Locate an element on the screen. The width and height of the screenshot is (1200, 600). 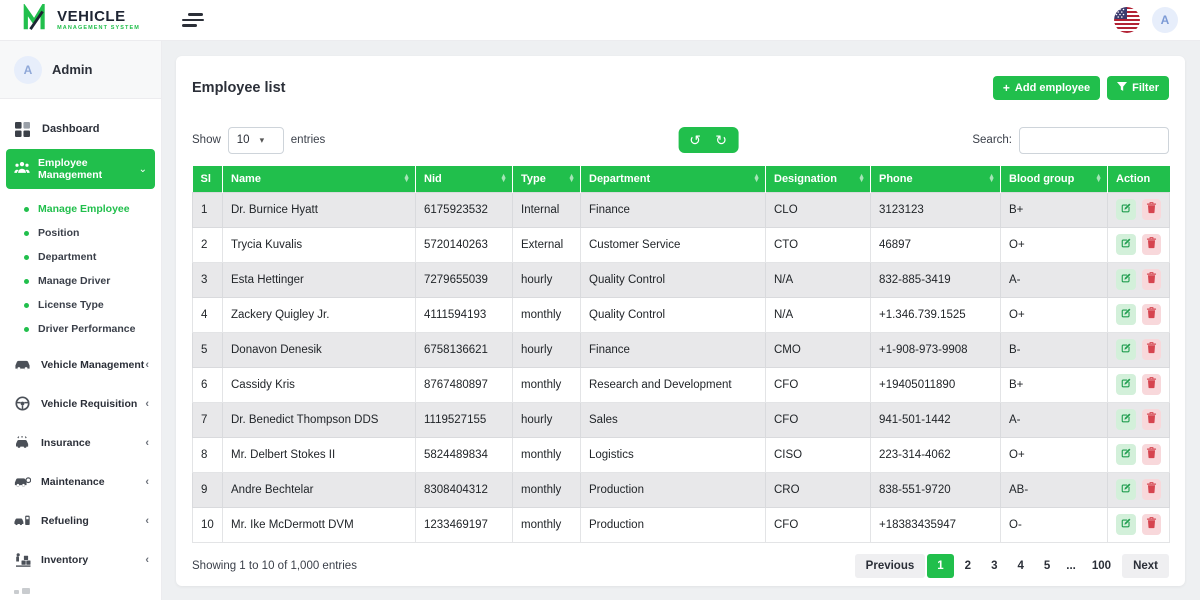
refresh-button-group: ↺ ↻ is located at coordinates (708, 140).